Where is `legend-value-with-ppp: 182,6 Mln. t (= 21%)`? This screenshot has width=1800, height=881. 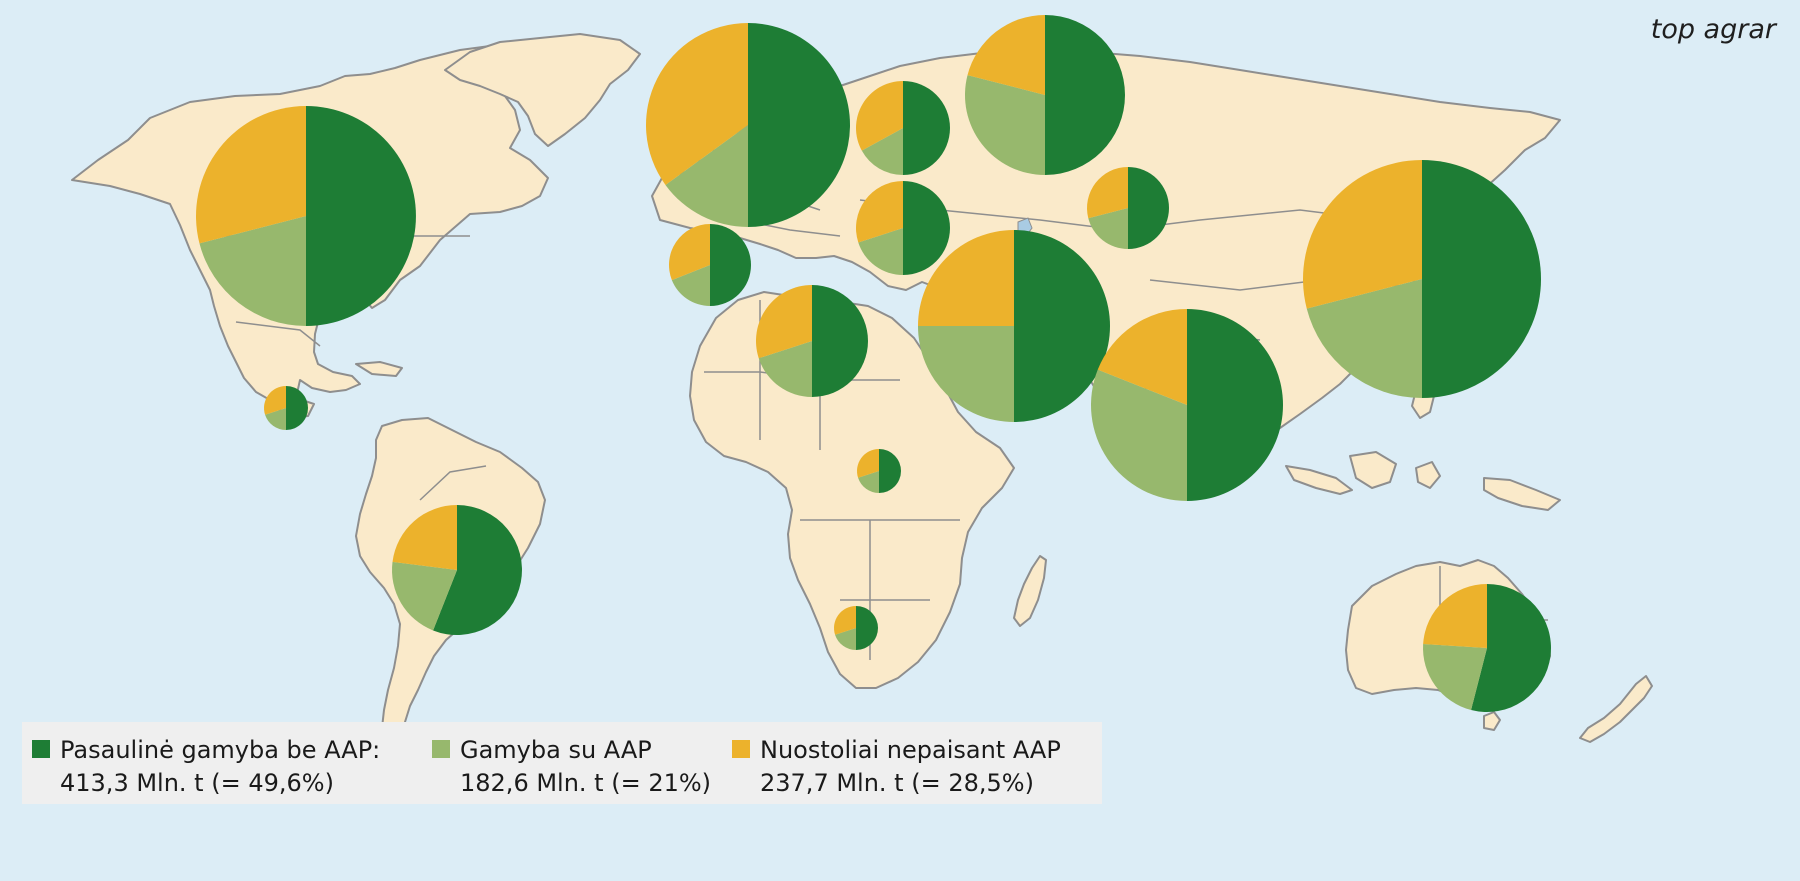 legend-value-with-ppp: 182,6 Mln. t (= 21%) is located at coordinates (586, 783).